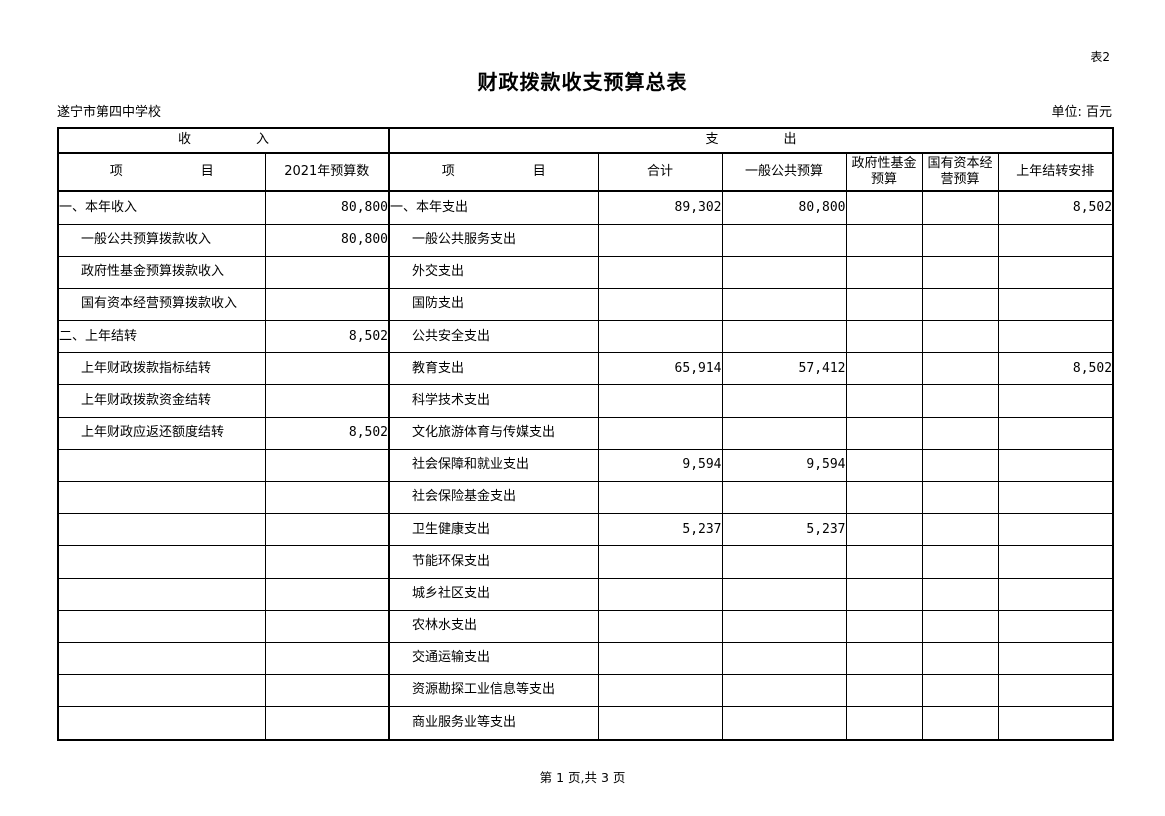 The height and width of the screenshot is (816, 1165). Describe the element at coordinates (784, 172) in the screenshot. I see `col-header-general-public: 一般公共预算` at that location.